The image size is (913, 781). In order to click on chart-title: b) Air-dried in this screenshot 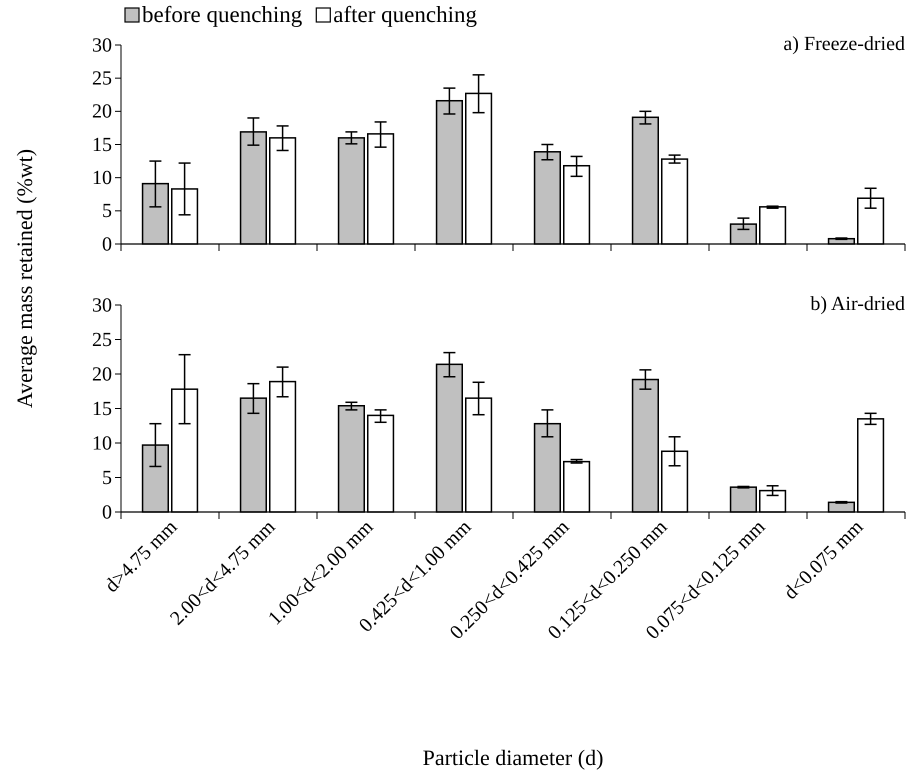, I will do `click(857, 304)`.